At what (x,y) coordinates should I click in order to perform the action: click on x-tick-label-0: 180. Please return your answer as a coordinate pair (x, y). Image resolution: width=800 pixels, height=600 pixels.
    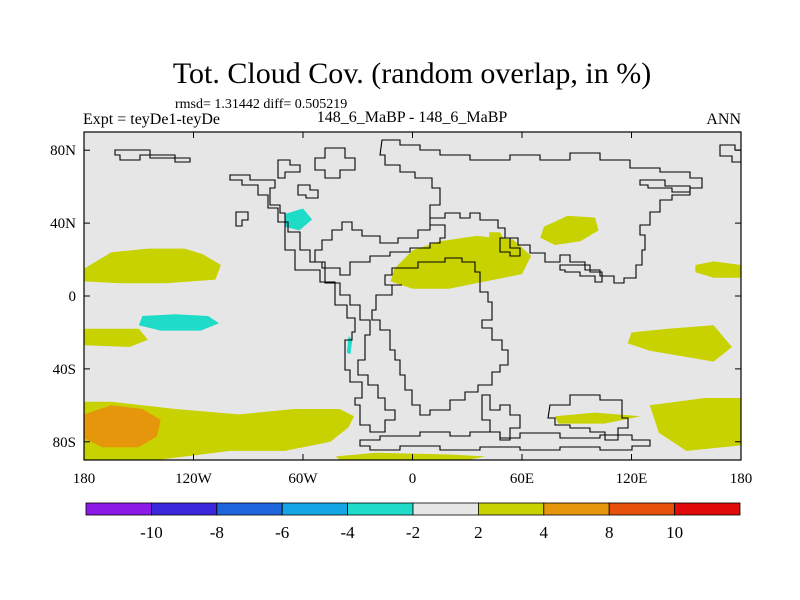
    Looking at the image, I should click on (84, 479).